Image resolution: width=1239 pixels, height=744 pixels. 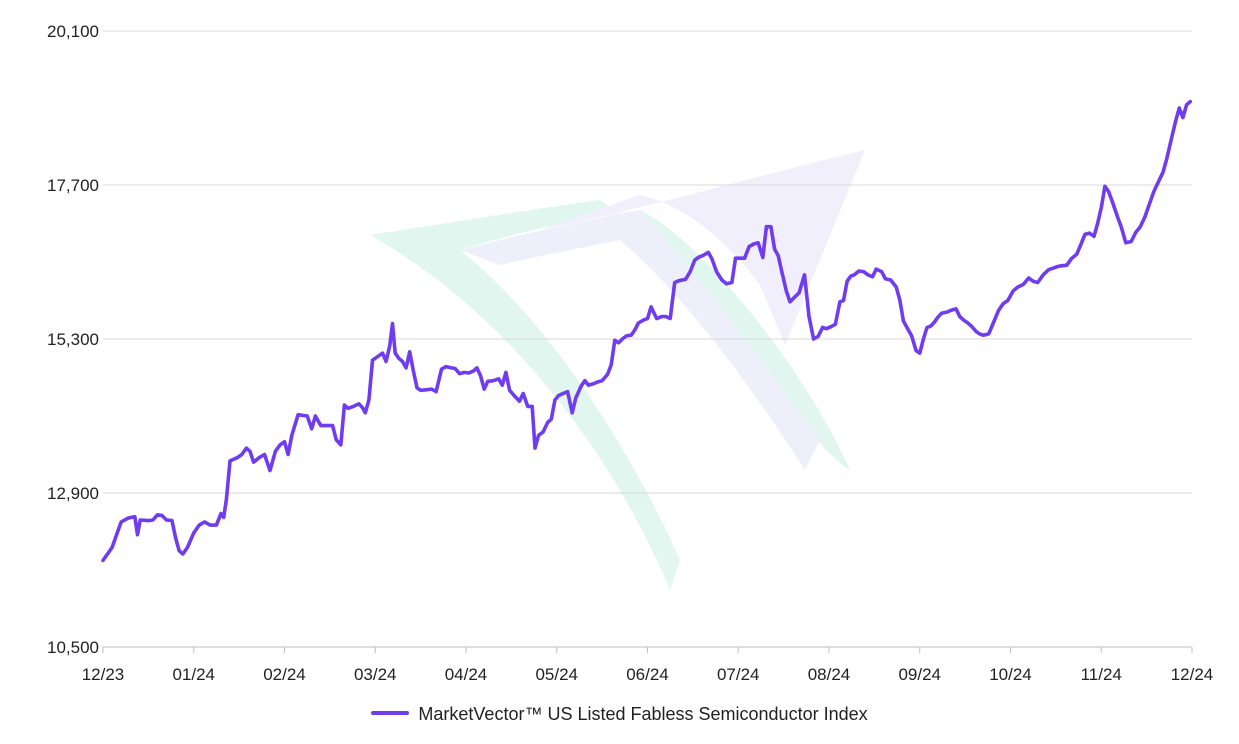 What do you see at coordinates (73, 31) in the screenshot?
I see `y-tick-label: 20,100` at bounding box center [73, 31].